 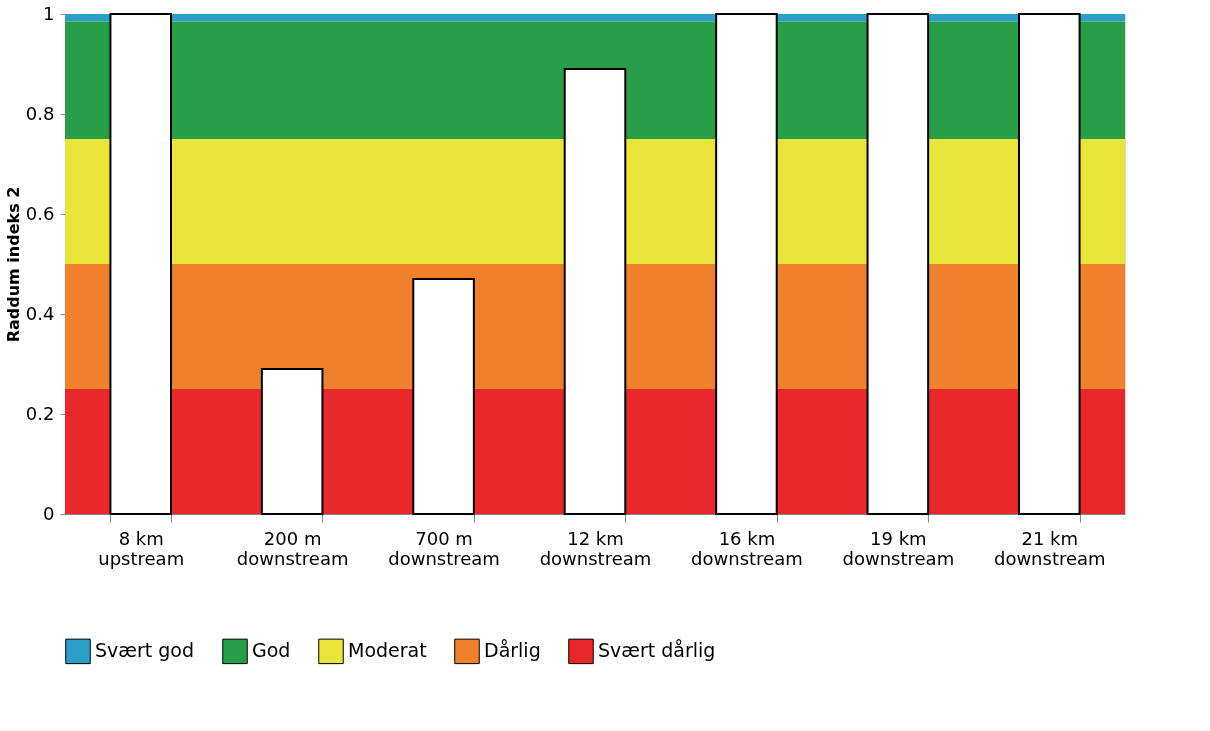 I want to click on legend-label: Svært dårlig, so click(x=657, y=650).